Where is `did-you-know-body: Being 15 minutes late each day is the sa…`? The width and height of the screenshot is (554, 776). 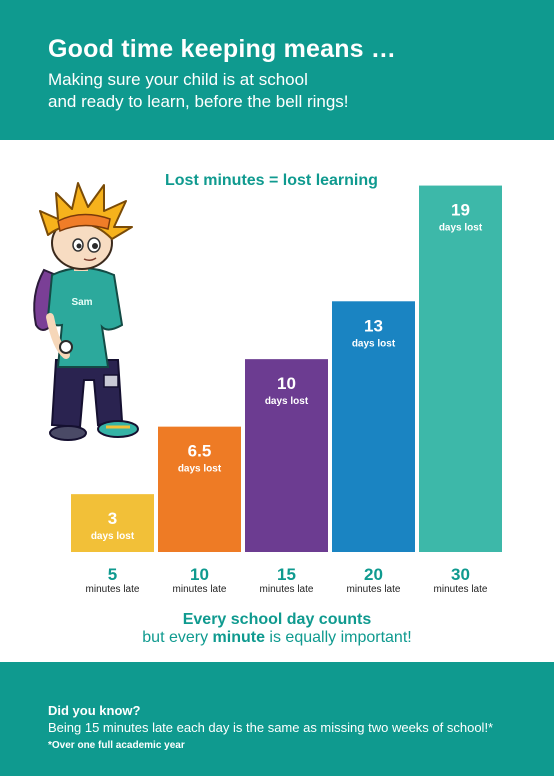 did-you-know-body: Being 15 minutes late each day is the sa… is located at coordinates (271, 727).